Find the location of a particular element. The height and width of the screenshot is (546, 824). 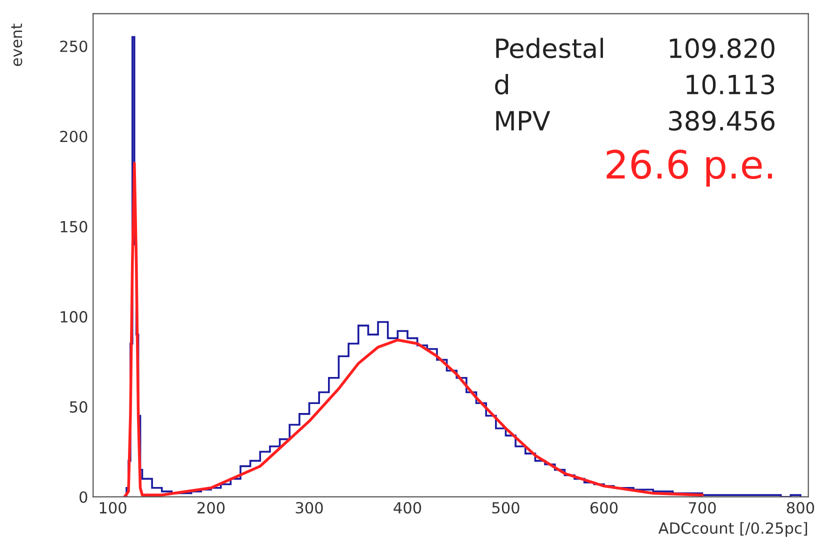

annotation: 10.113 is located at coordinates (730, 84).